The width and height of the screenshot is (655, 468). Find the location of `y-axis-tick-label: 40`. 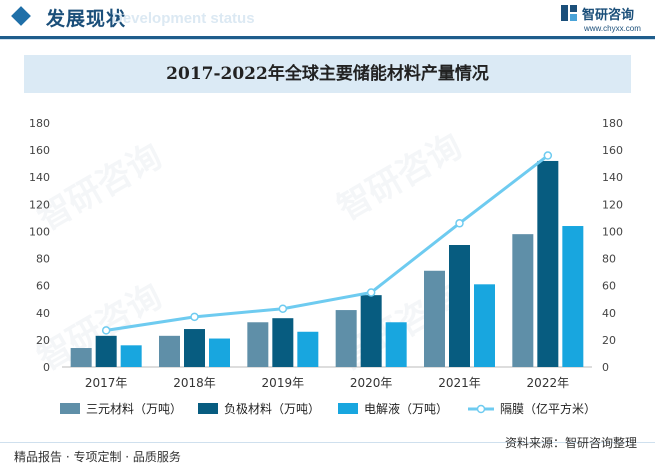

y-axis-tick-label: 40 is located at coordinates (43, 313).